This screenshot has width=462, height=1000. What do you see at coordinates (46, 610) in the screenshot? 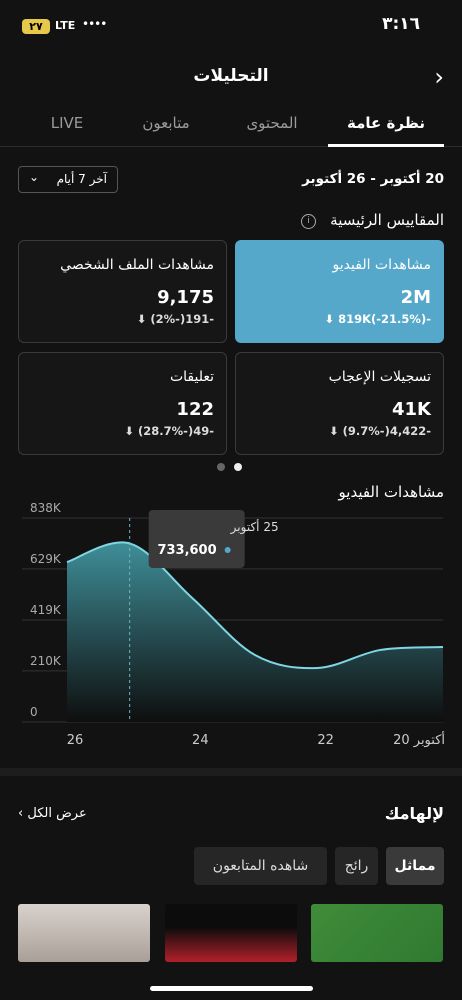
I see `y-tick-label: 419K` at bounding box center [46, 610].